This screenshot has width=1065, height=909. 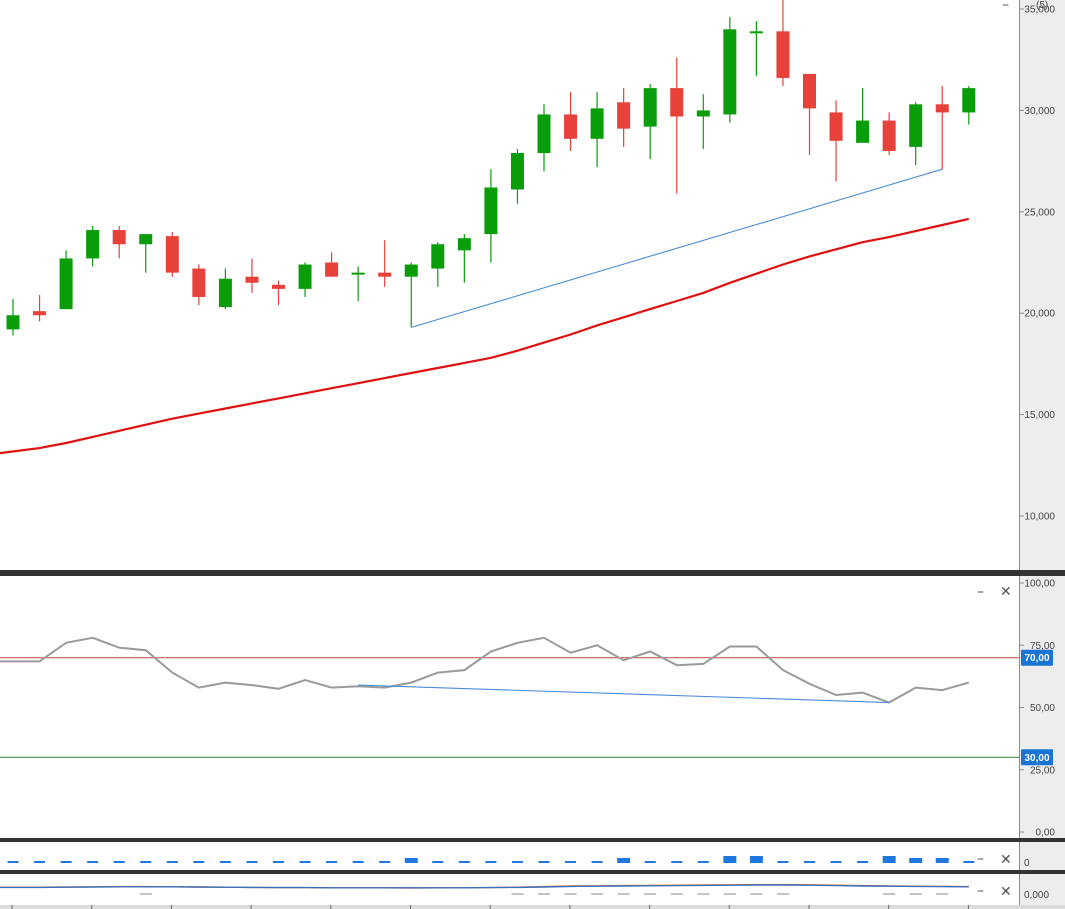 I want to click on rsi-line, so click(x=485, y=670).